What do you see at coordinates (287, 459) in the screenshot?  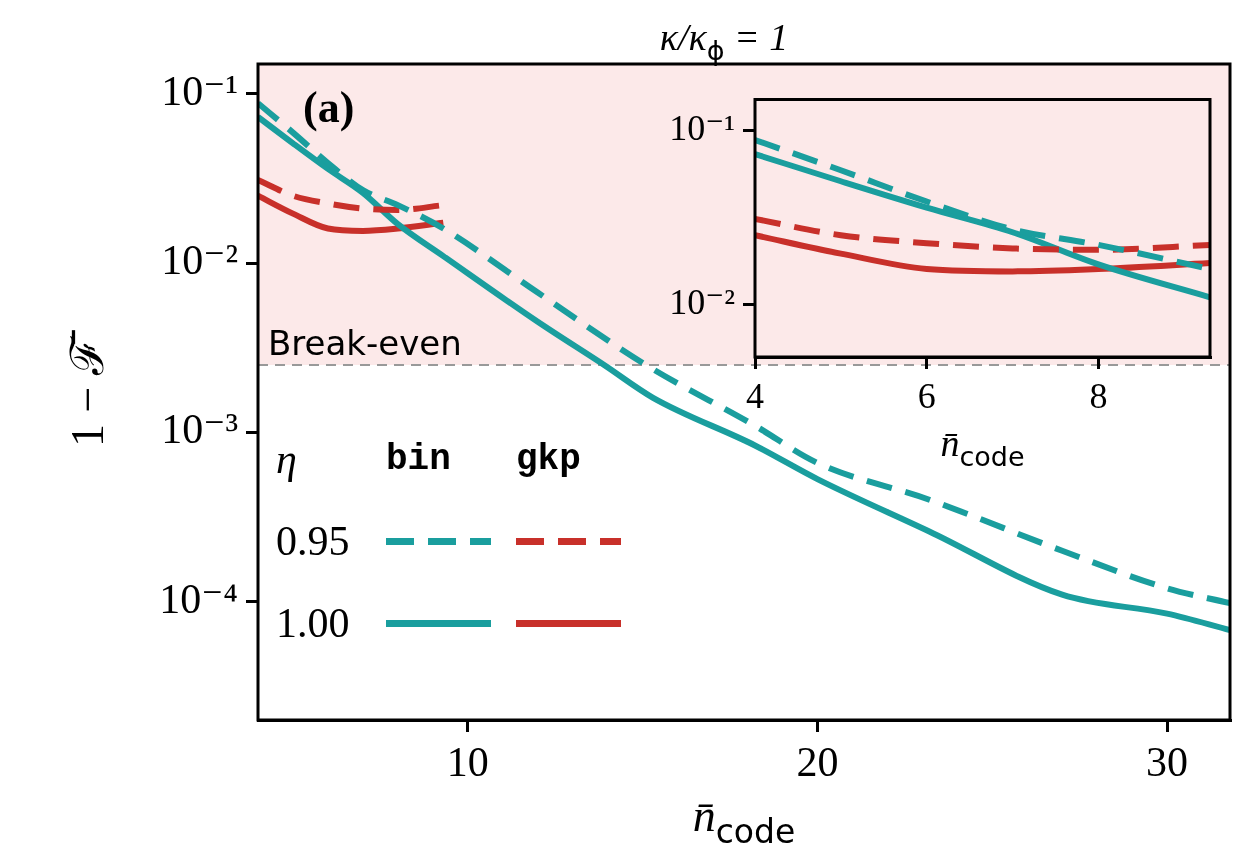 I see `legend-title: η` at bounding box center [287, 459].